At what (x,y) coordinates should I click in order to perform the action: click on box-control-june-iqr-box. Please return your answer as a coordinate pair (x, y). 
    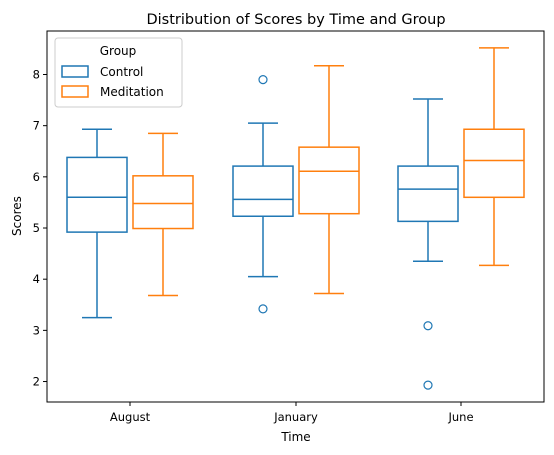
    Looking at the image, I should click on (428, 194).